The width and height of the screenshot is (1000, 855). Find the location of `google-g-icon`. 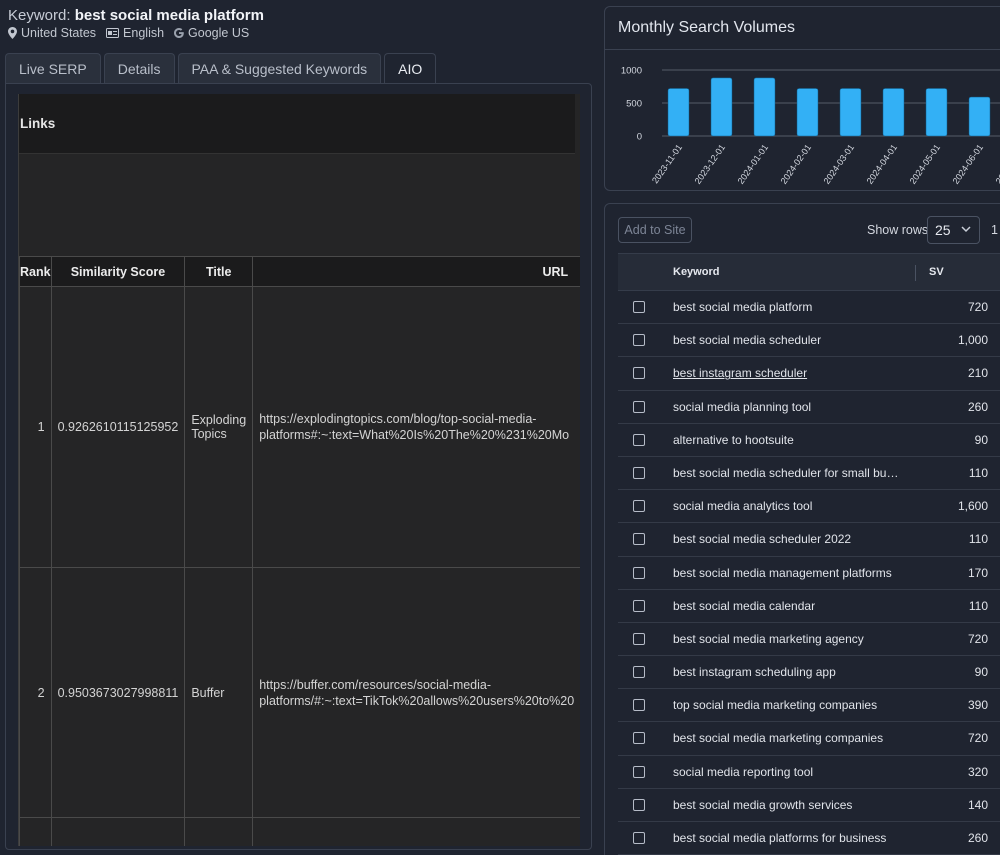

google-g-icon is located at coordinates (179, 33).